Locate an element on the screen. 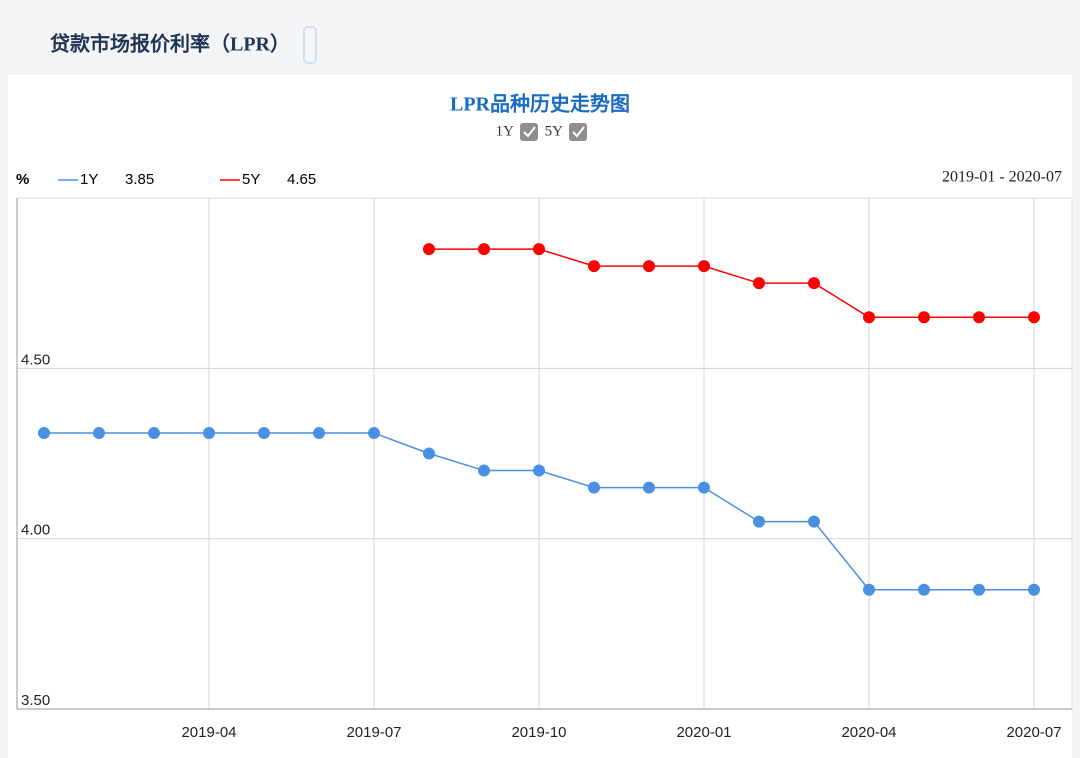 This screenshot has height=758, width=1080. x-tick-label: 2019-04 is located at coordinates (208, 732).